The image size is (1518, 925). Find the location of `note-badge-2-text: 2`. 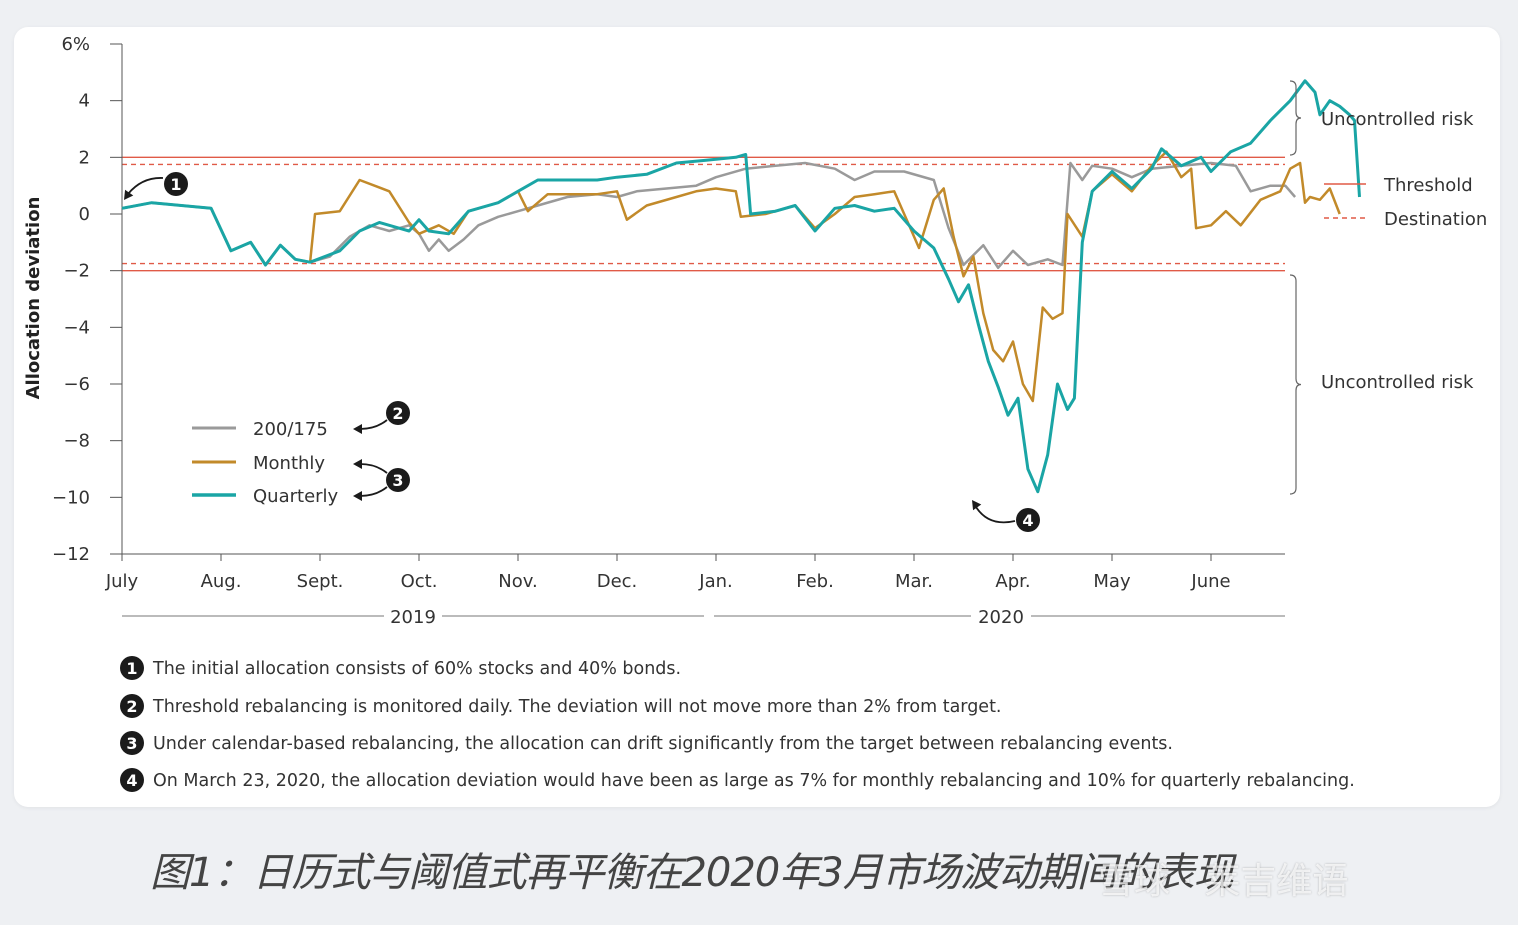

note-badge-2-text: 2 is located at coordinates (131, 706).